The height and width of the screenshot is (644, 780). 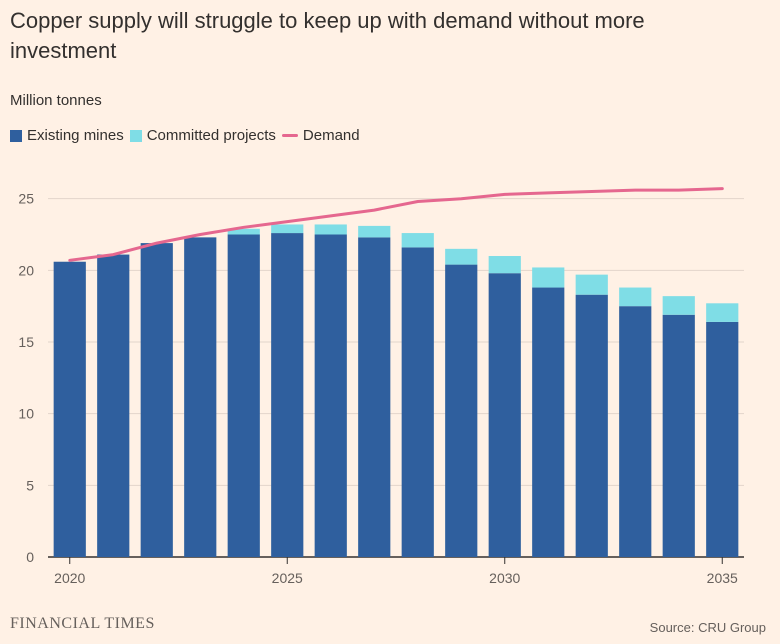 I want to click on legend-swatch-demand, so click(x=289, y=135).